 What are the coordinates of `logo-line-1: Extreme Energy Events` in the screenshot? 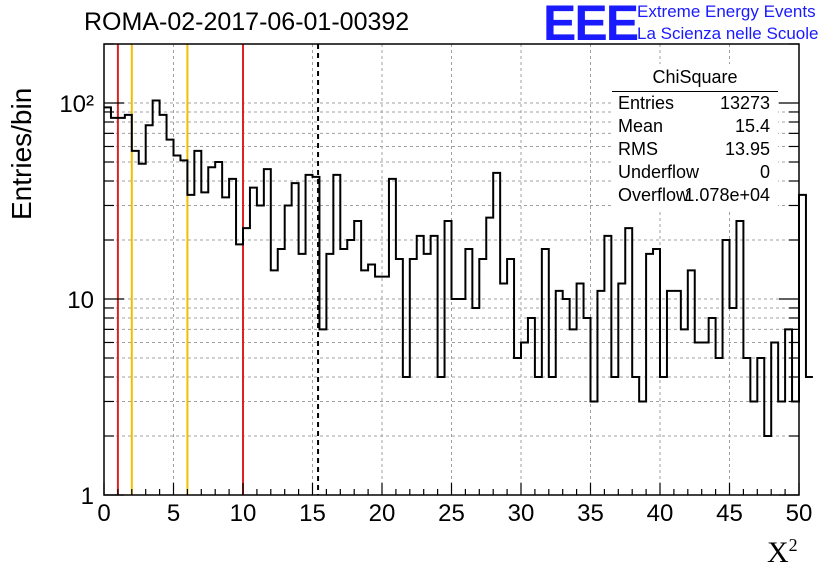 It's located at (726, 11).